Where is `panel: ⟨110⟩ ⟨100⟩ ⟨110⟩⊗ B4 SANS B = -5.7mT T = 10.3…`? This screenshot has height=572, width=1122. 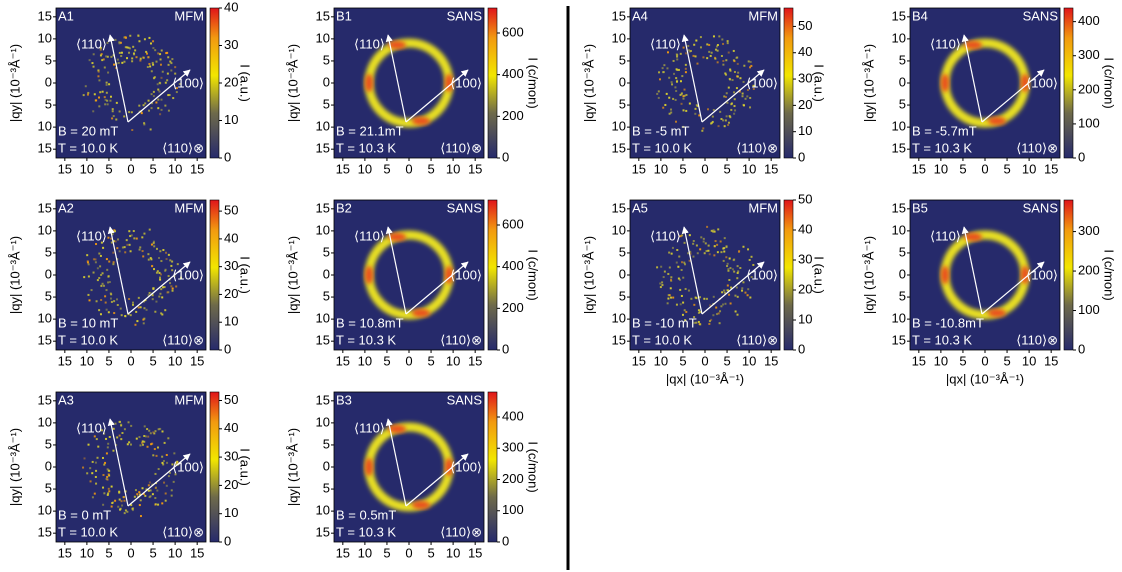
panel: ⟨110⟩ ⟨100⟩ ⟨110⟩⊗ B4 SANS B = -5.7mT T = 10.3… is located at coordinates (989, 91).